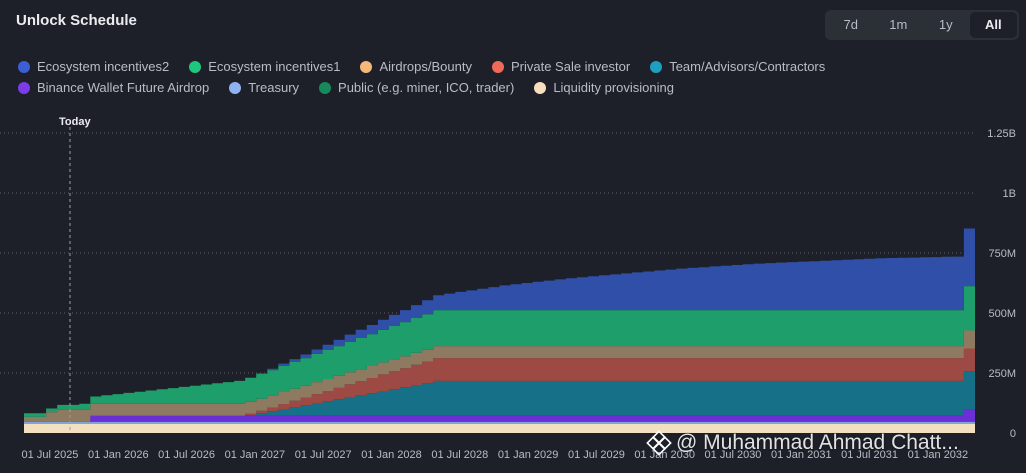 The width and height of the screenshot is (1026, 473). What do you see at coordinates (50, 455) in the screenshot?
I see `x-tick-label: 01 Jul 2025` at bounding box center [50, 455].